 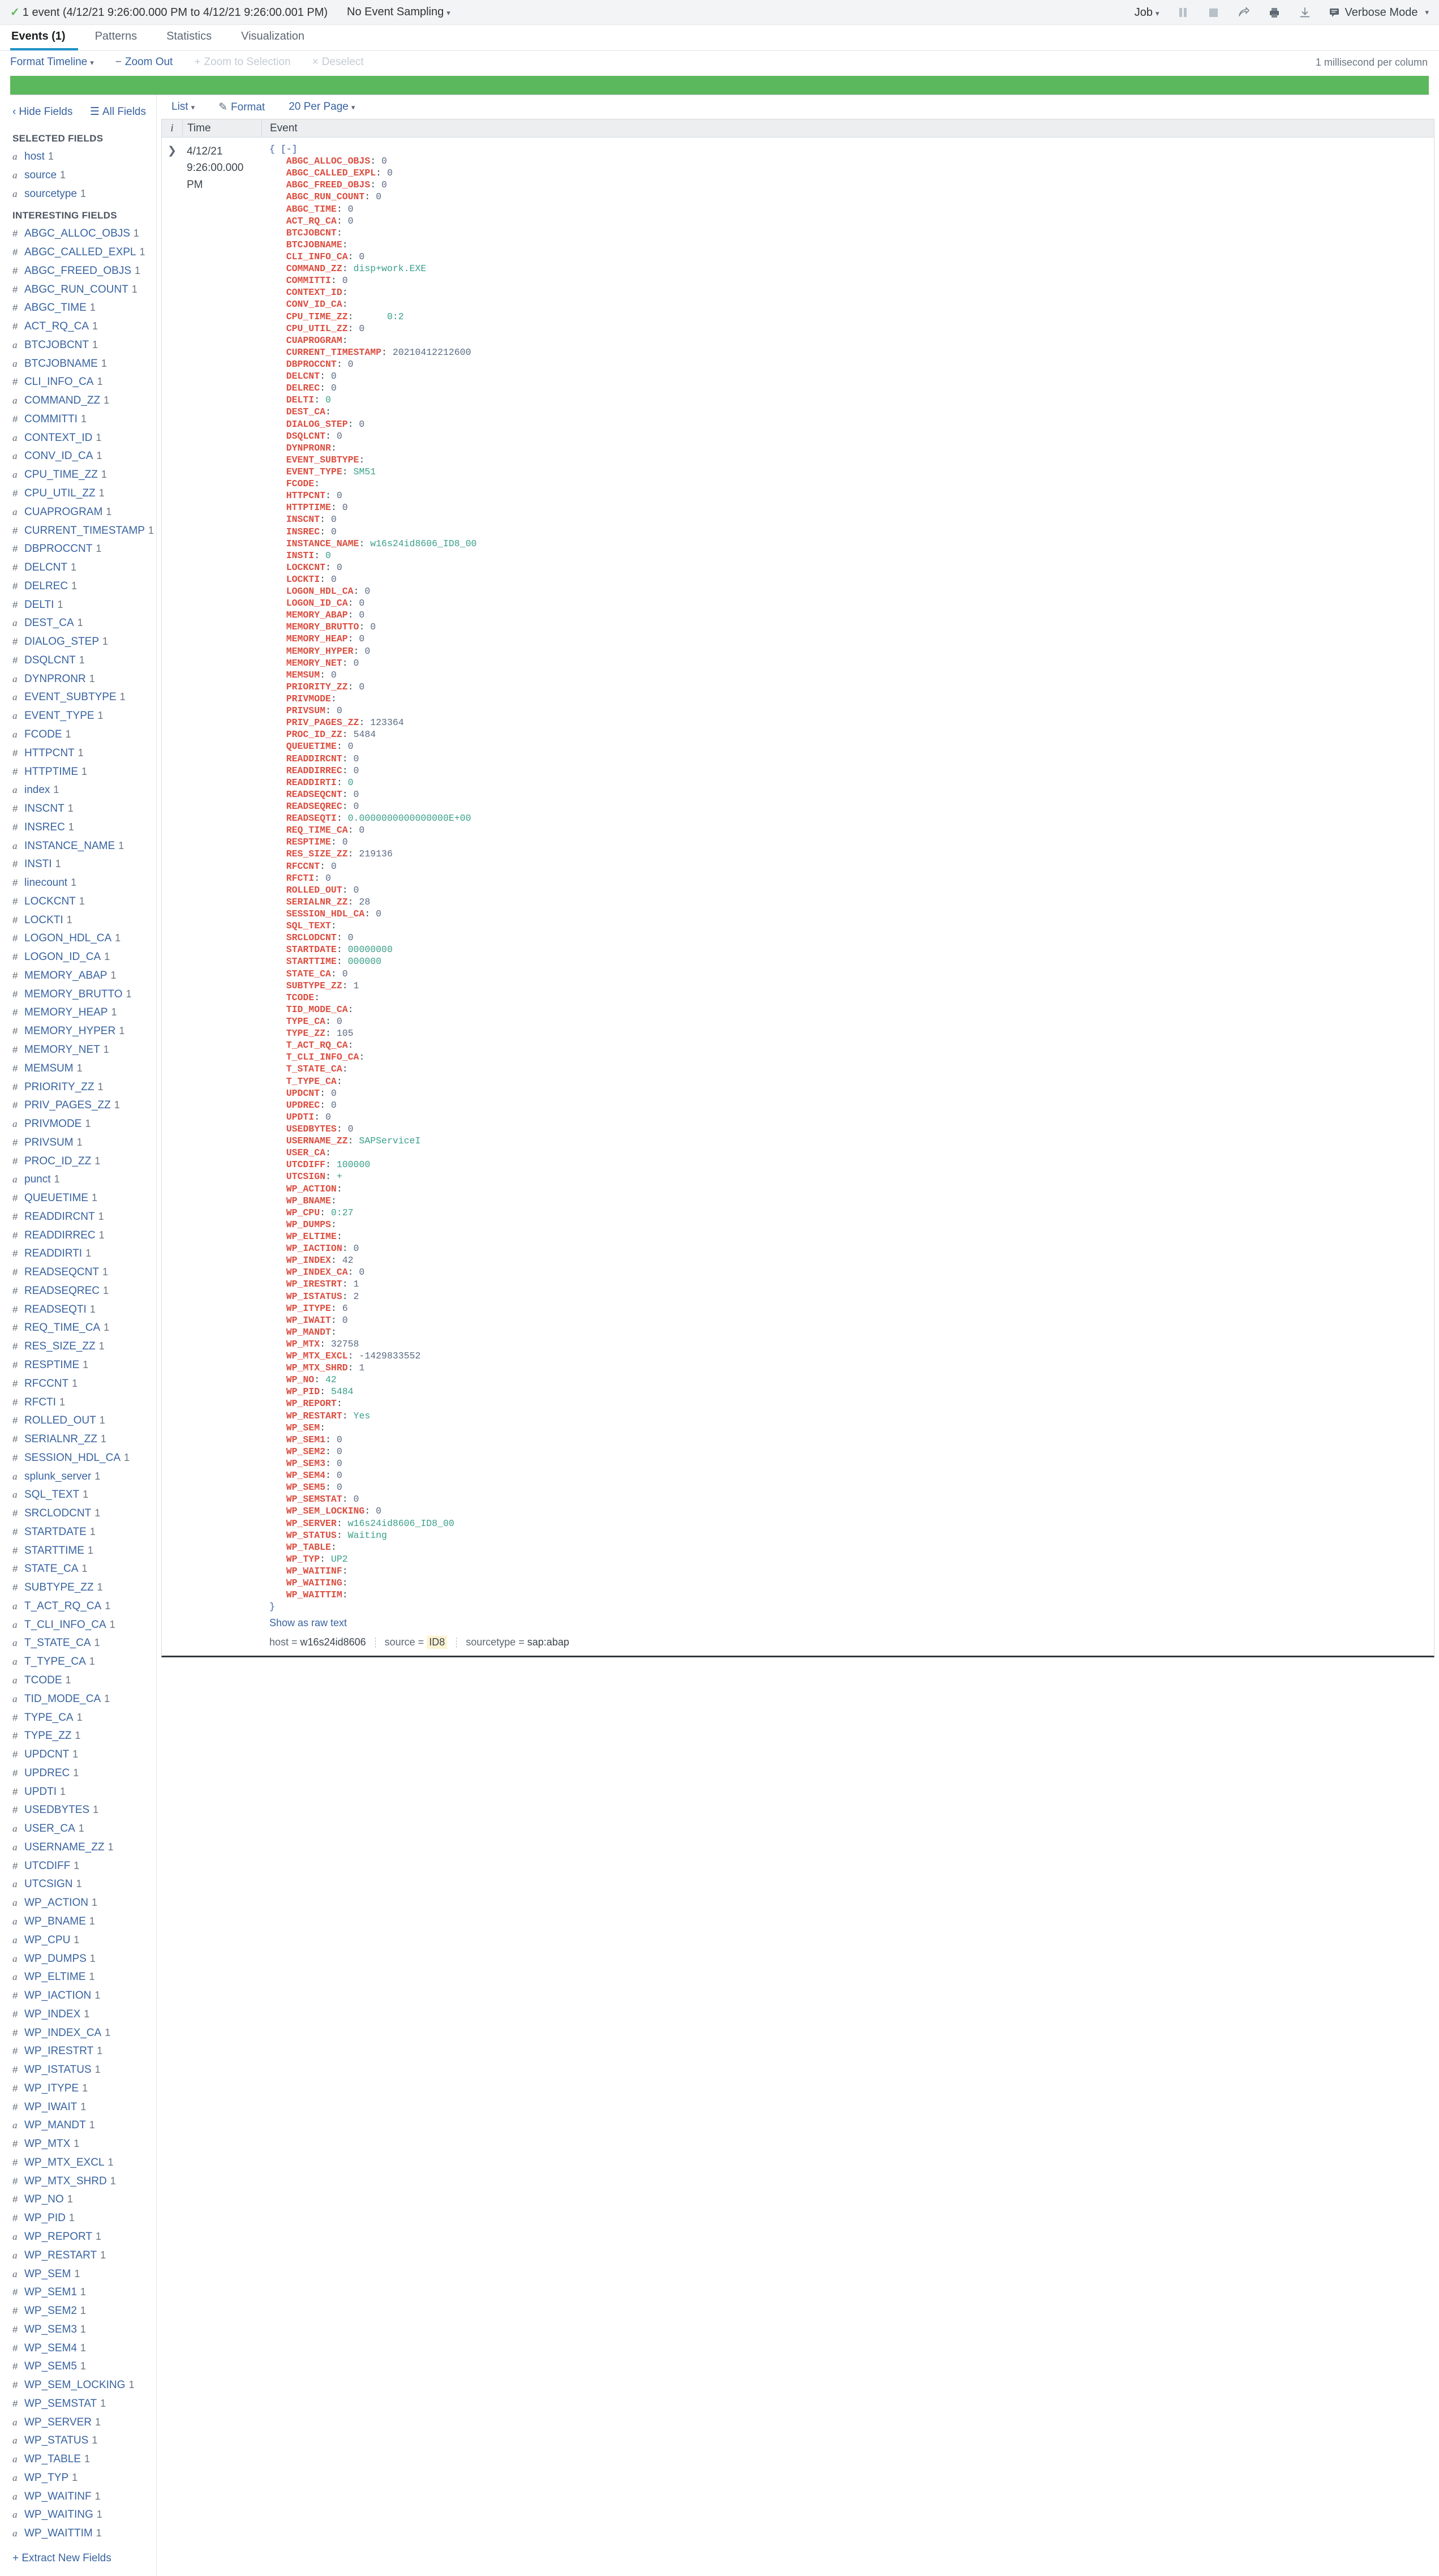 What do you see at coordinates (78, 1087) in the screenshot?
I see `interesting-field-priority_zz: # PRIORITY_ZZ 1` at bounding box center [78, 1087].